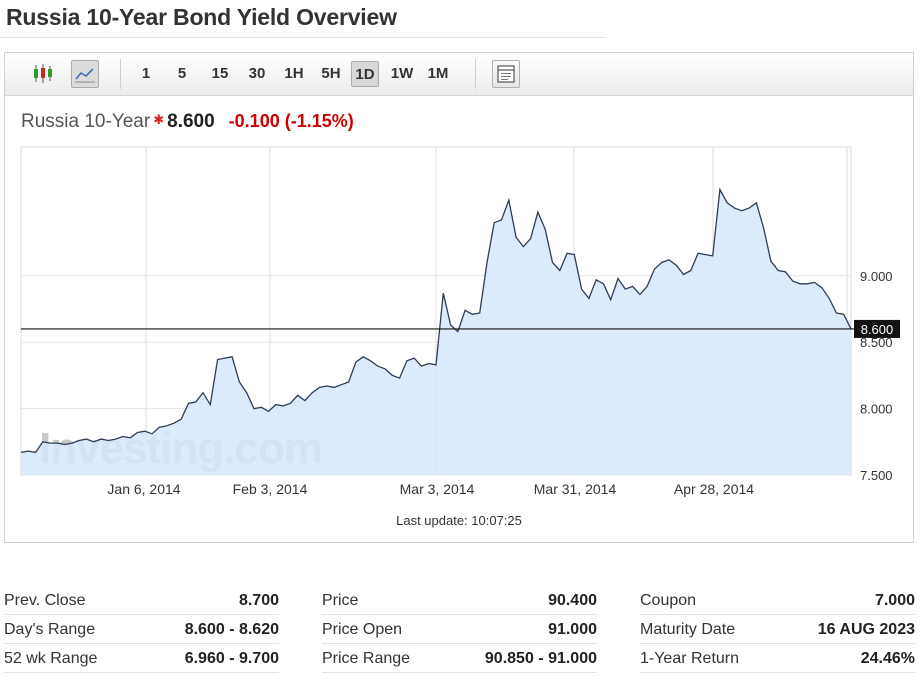 The image size is (920, 683). What do you see at coordinates (331, 73) in the screenshot?
I see `interval-5h-button: 5H` at bounding box center [331, 73].